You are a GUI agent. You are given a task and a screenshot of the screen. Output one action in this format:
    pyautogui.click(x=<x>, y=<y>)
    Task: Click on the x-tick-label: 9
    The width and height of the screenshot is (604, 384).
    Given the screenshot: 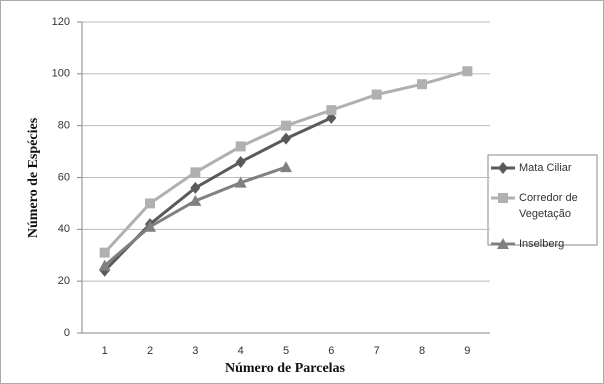 What is the action you would take?
    pyautogui.click(x=467, y=351)
    